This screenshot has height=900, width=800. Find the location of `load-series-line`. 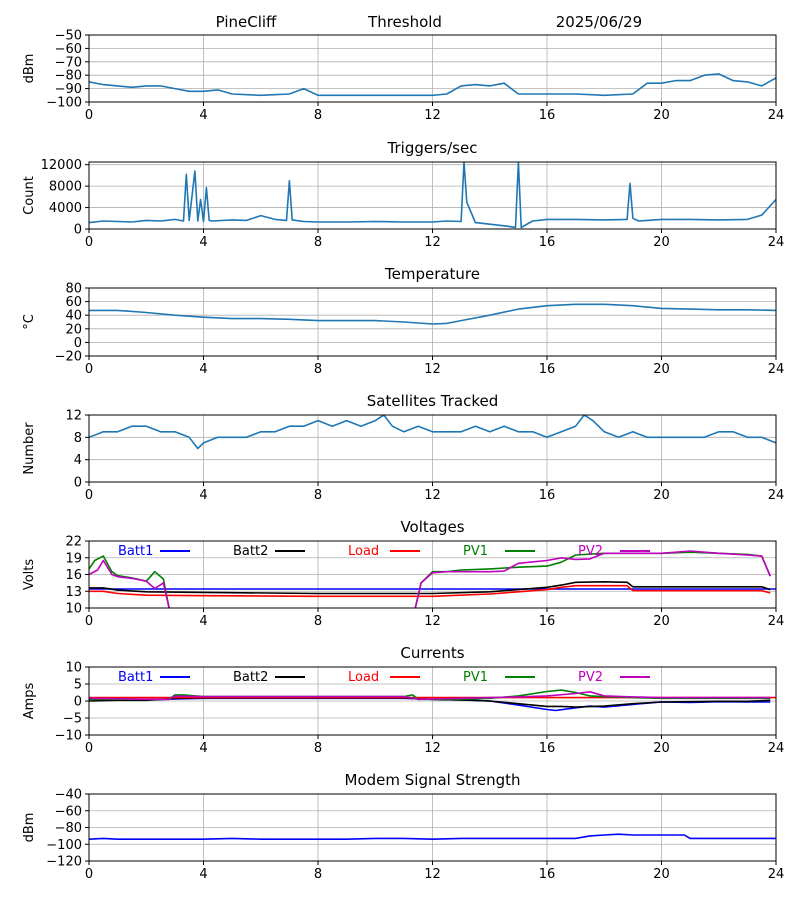

load-series-line is located at coordinates (430, 591).